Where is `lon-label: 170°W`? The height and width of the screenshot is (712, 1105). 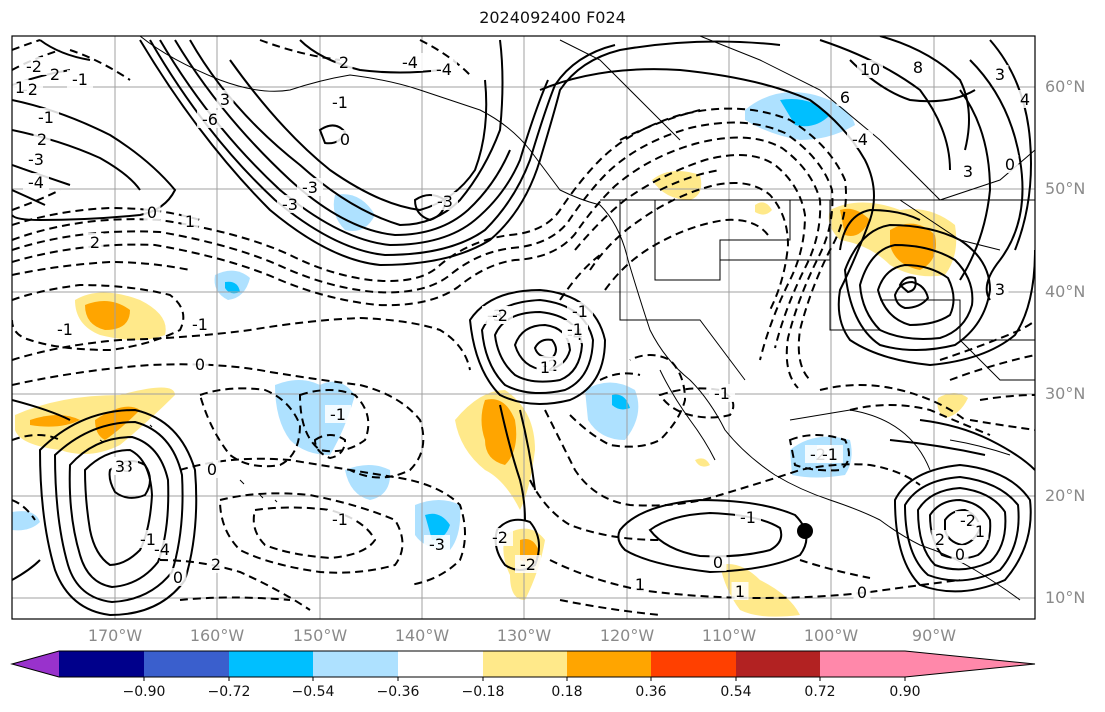
lon-label: 170°W is located at coordinates (115, 635).